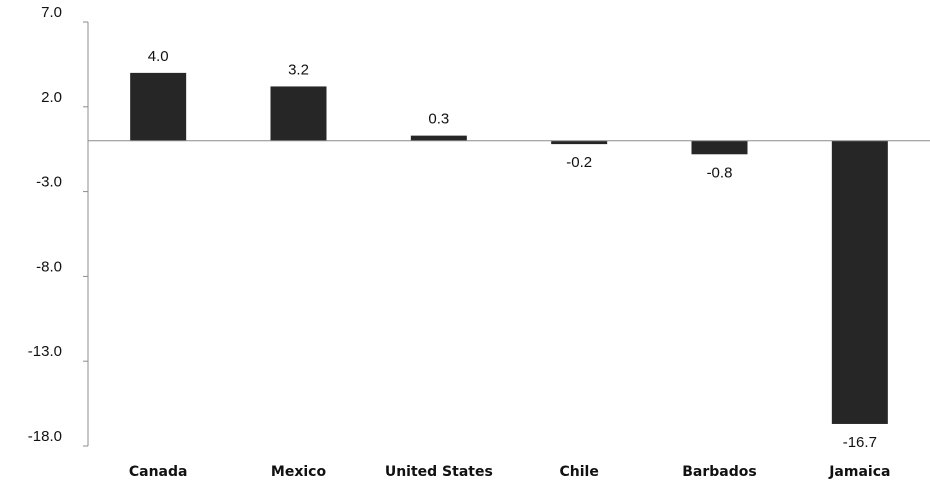  What do you see at coordinates (439, 472) in the screenshot?
I see `category-label: United States` at bounding box center [439, 472].